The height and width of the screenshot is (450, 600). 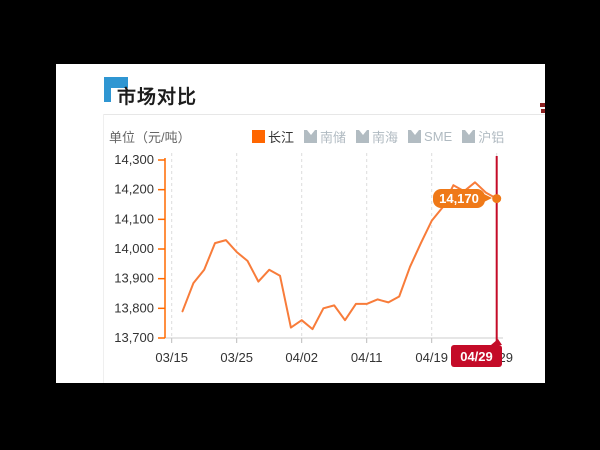 What do you see at coordinates (236, 357) in the screenshot?
I see `svg-text: 03/25` at bounding box center [236, 357].